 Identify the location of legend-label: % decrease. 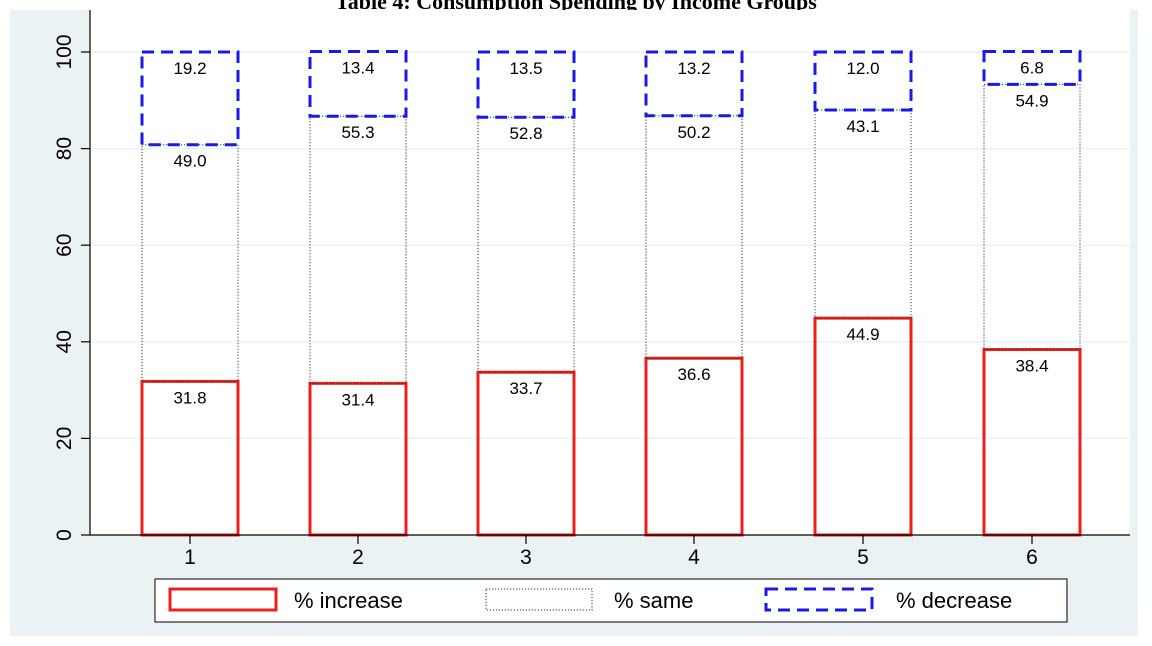
(954, 600).